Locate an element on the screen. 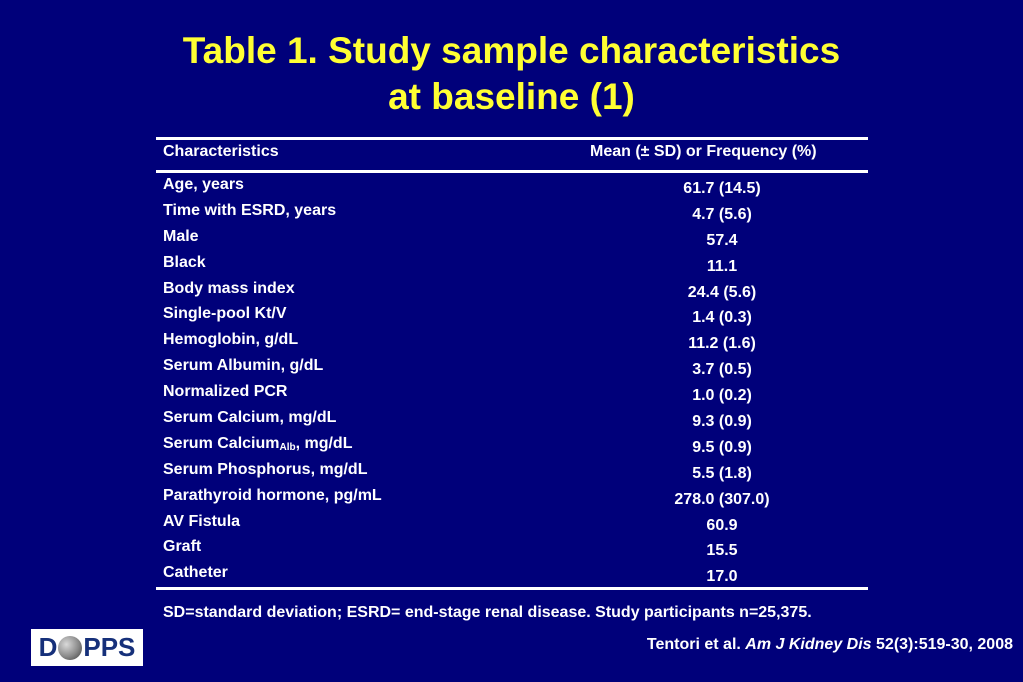 This screenshot has height=682, width=1023. row-label: Serum CalciumAlb, mg/dL is located at coordinates (257, 444).